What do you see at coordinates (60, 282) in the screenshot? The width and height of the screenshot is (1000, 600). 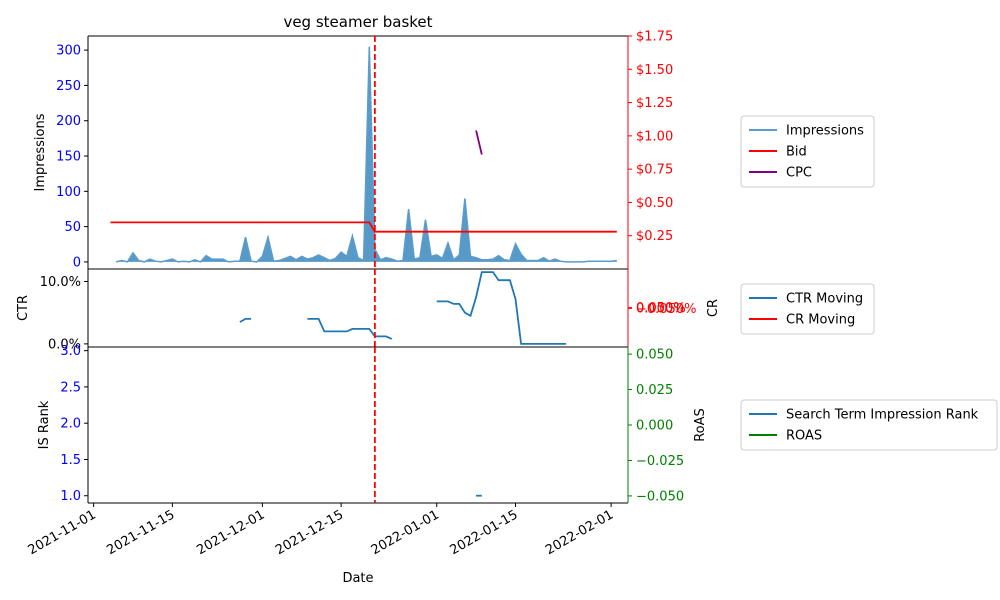 I see `y-left-tick-label: 10.0%` at bounding box center [60, 282].